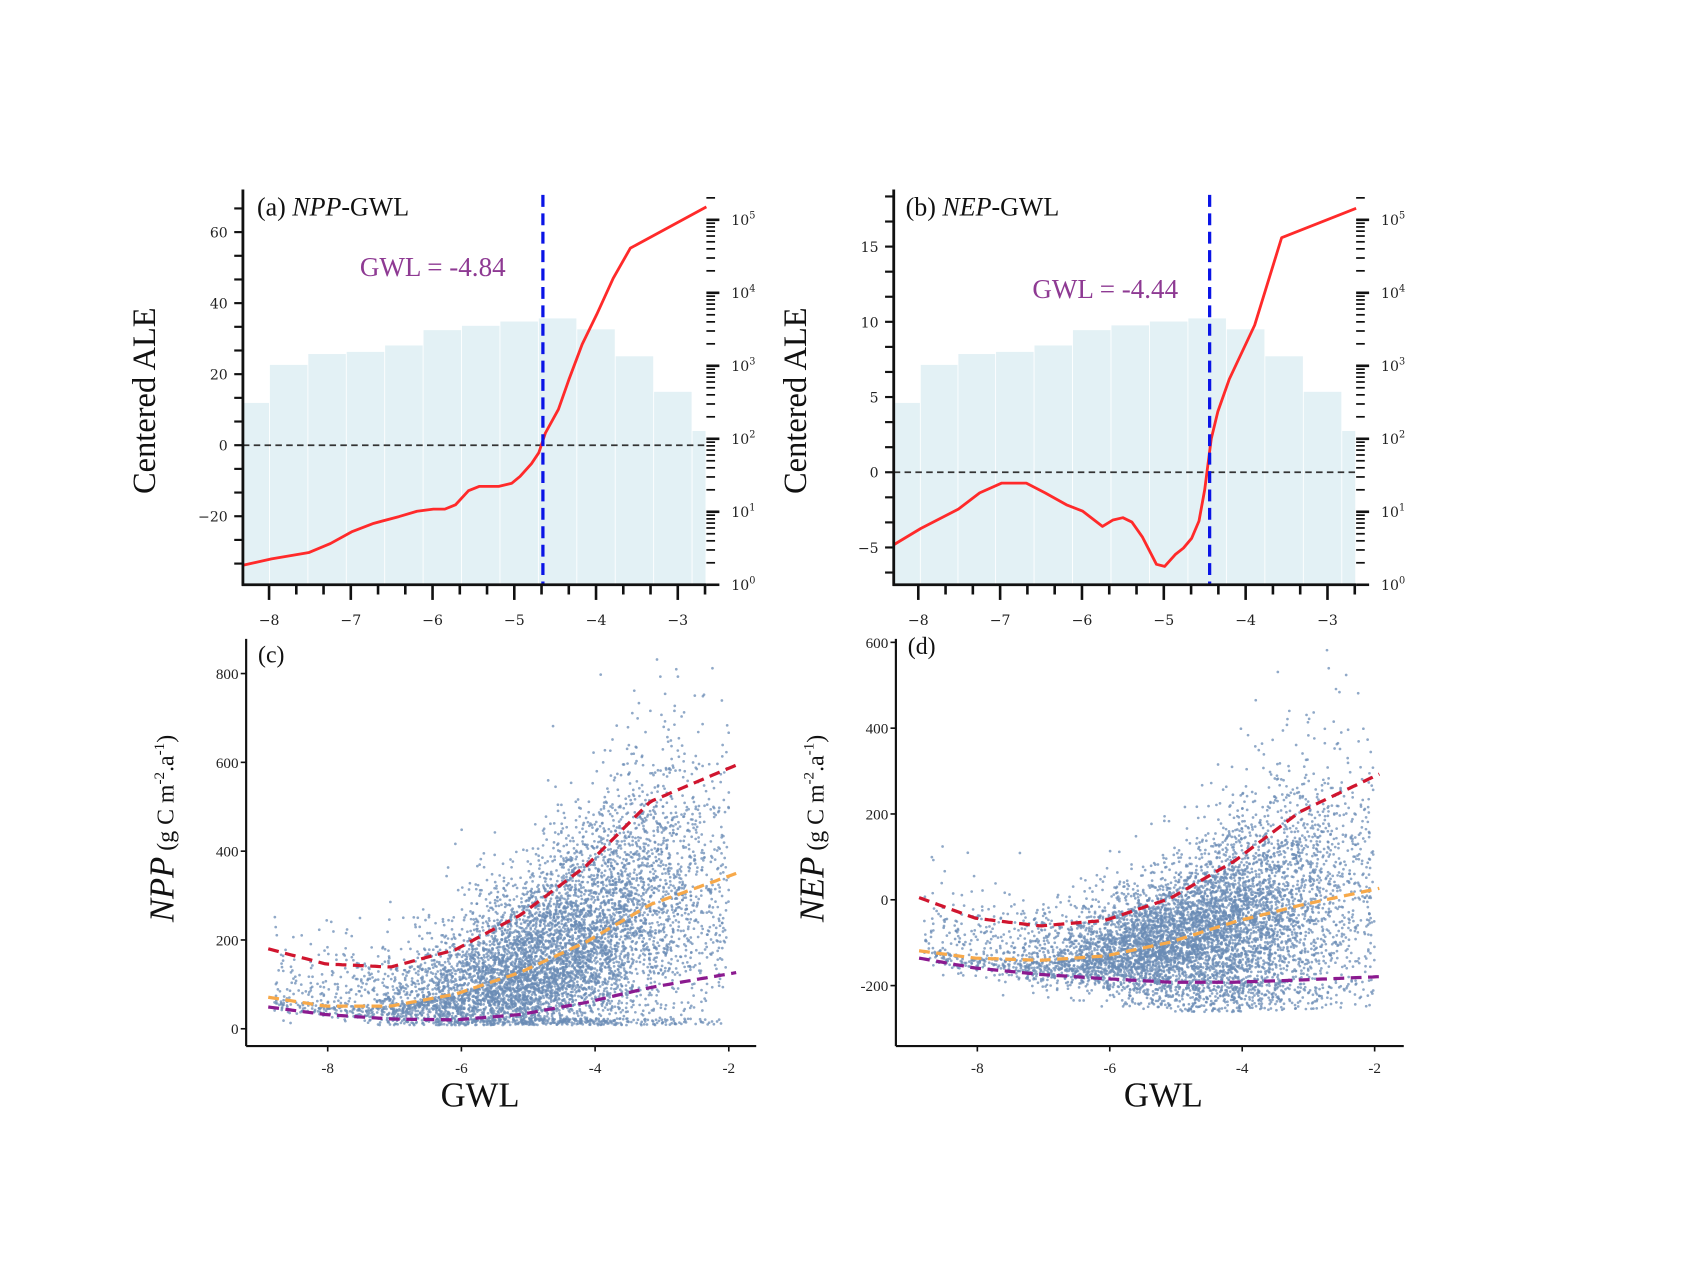  What do you see at coordinates (475, 386) in the screenshot?
I see `ale-curve` at bounding box center [475, 386].